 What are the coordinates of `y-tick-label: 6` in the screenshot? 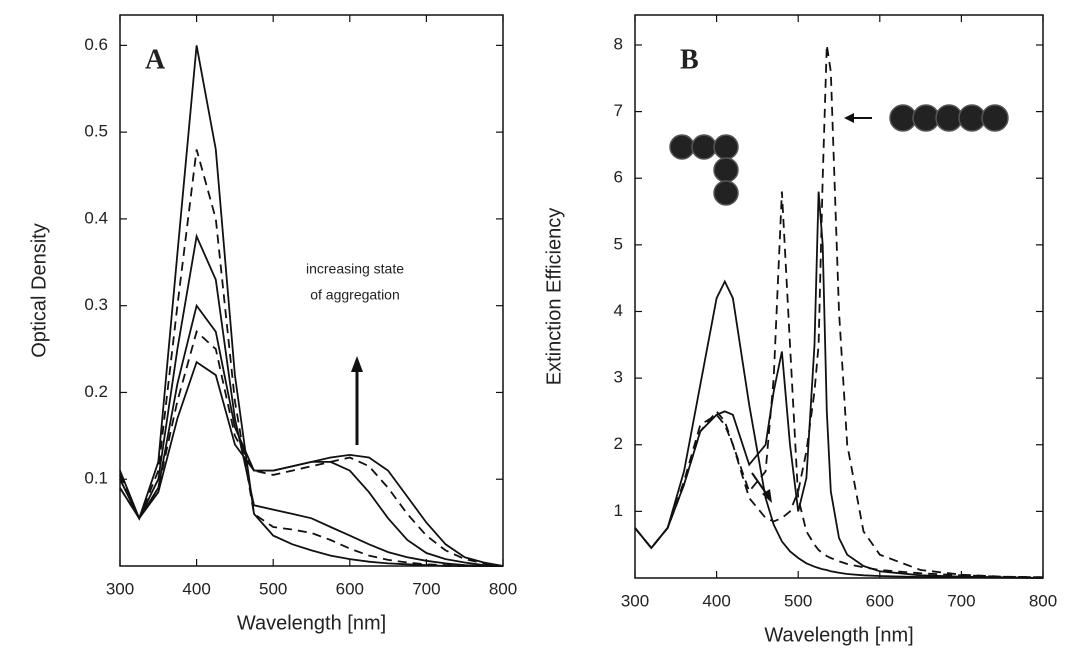 It's located at (618, 177).